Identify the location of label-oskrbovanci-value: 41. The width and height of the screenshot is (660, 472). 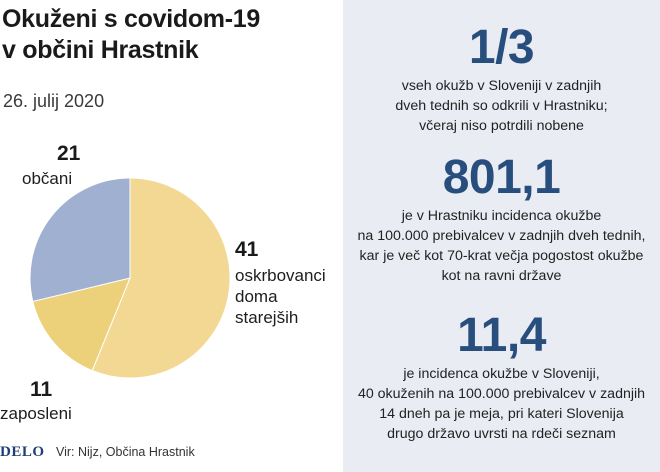
(247, 249).